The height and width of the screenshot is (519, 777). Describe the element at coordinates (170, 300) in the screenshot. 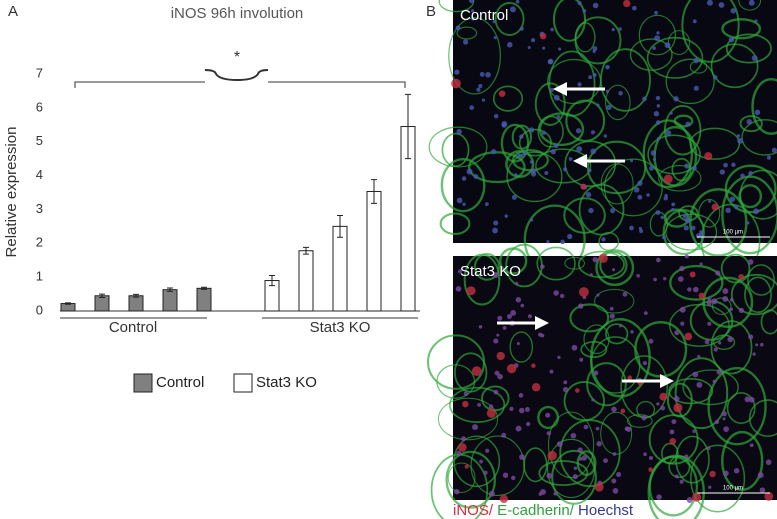

I see `bar` at that location.